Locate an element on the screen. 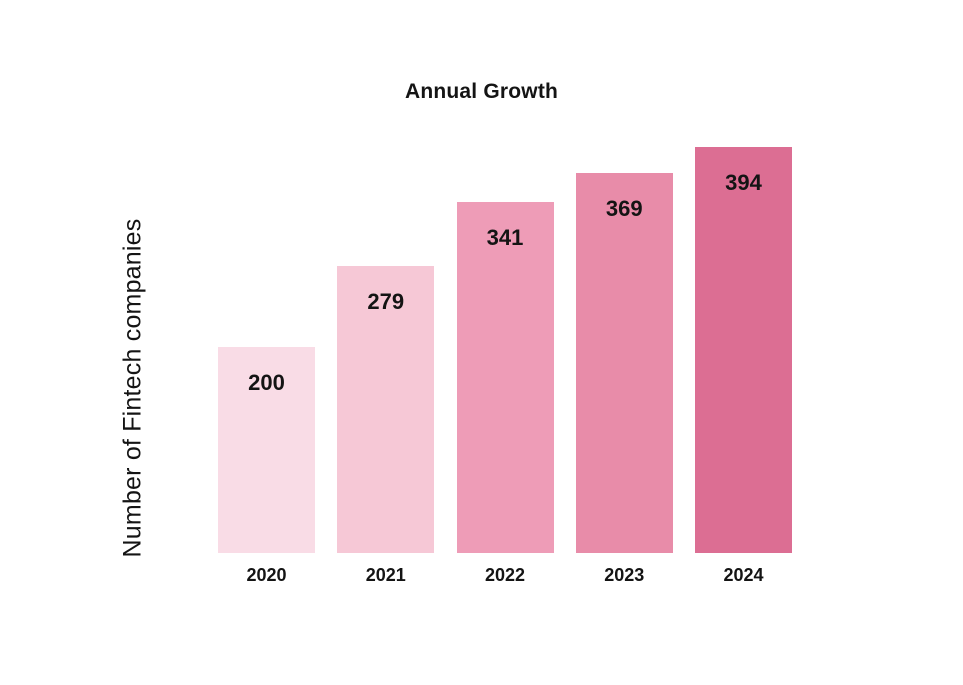 This screenshot has height=685, width=963. x-axis-tick-label: 2022 is located at coordinates (505, 575).